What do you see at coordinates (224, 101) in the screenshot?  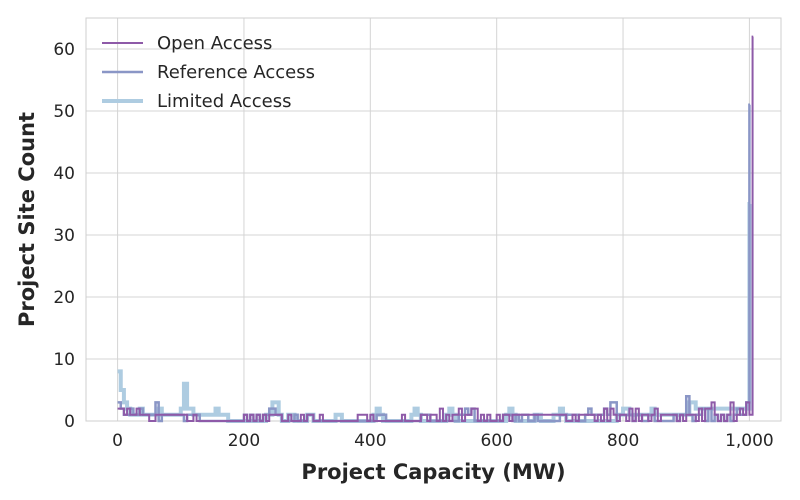 I see `legend-label-limited-access: Limited Access` at bounding box center [224, 101].